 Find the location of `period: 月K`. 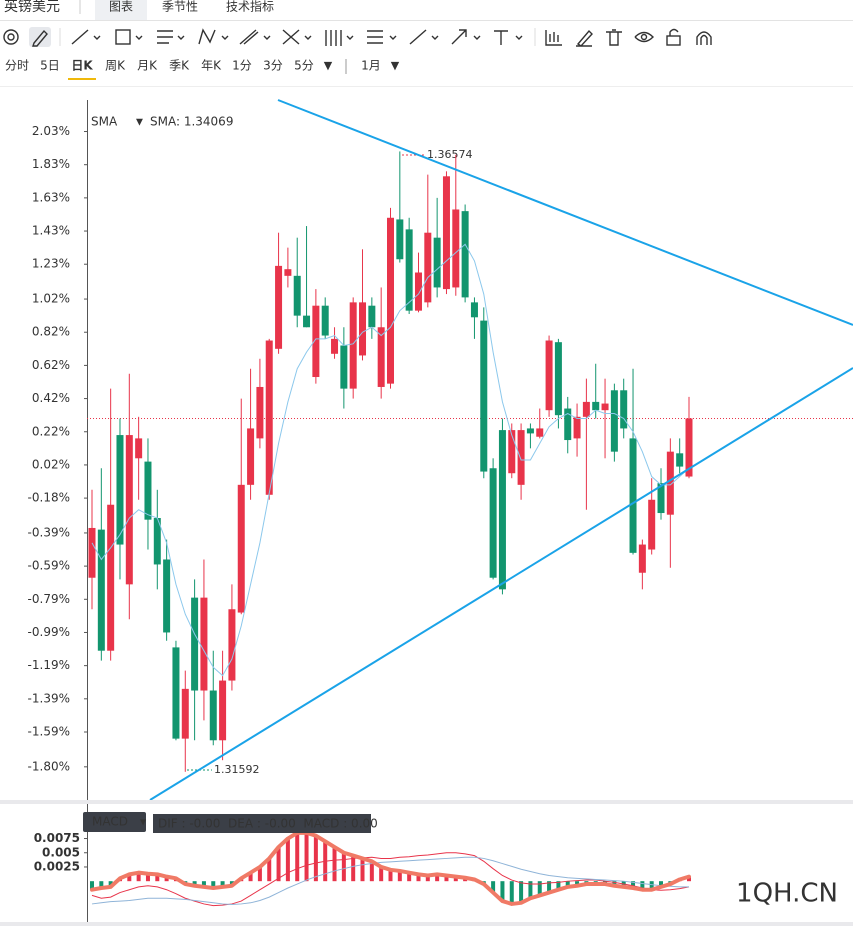

period: 月K is located at coordinates (147, 66).